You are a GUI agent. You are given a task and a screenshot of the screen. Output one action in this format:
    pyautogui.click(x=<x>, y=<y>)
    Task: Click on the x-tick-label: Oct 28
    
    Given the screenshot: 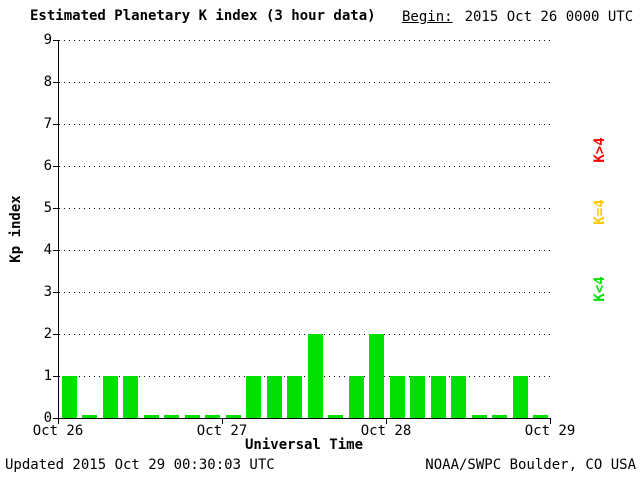 What is the action you would take?
    pyautogui.click(x=386, y=431)
    